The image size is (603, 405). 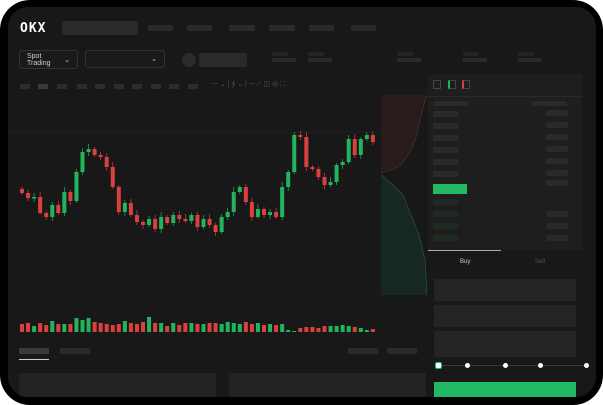 I want to click on sell-tab: Sell, so click(x=540, y=262).